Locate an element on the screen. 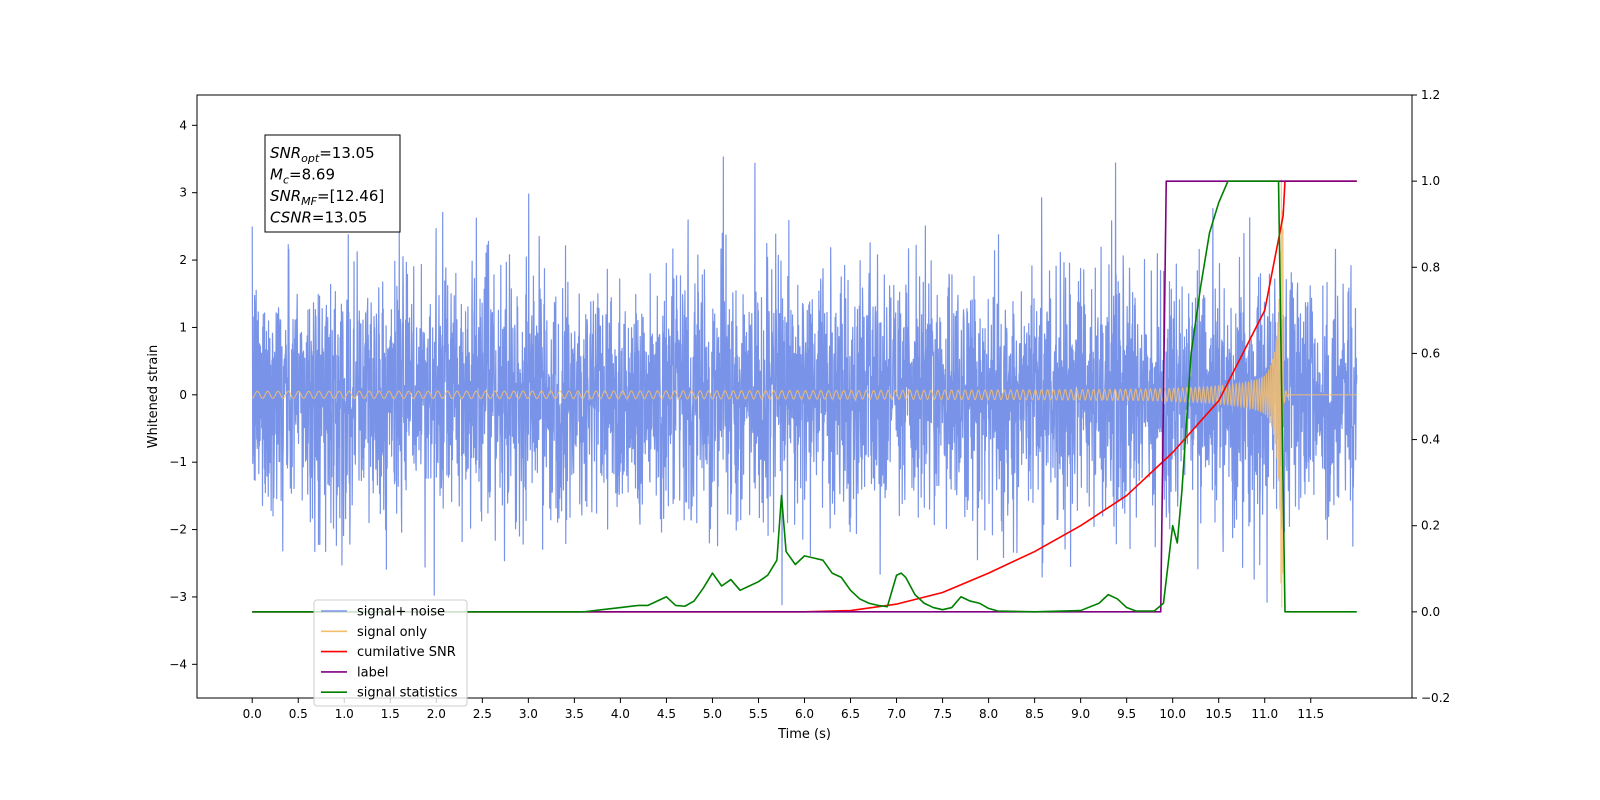 This screenshot has height=800, width=1600. x-tick-label: 1.5 is located at coordinates (390, 714).